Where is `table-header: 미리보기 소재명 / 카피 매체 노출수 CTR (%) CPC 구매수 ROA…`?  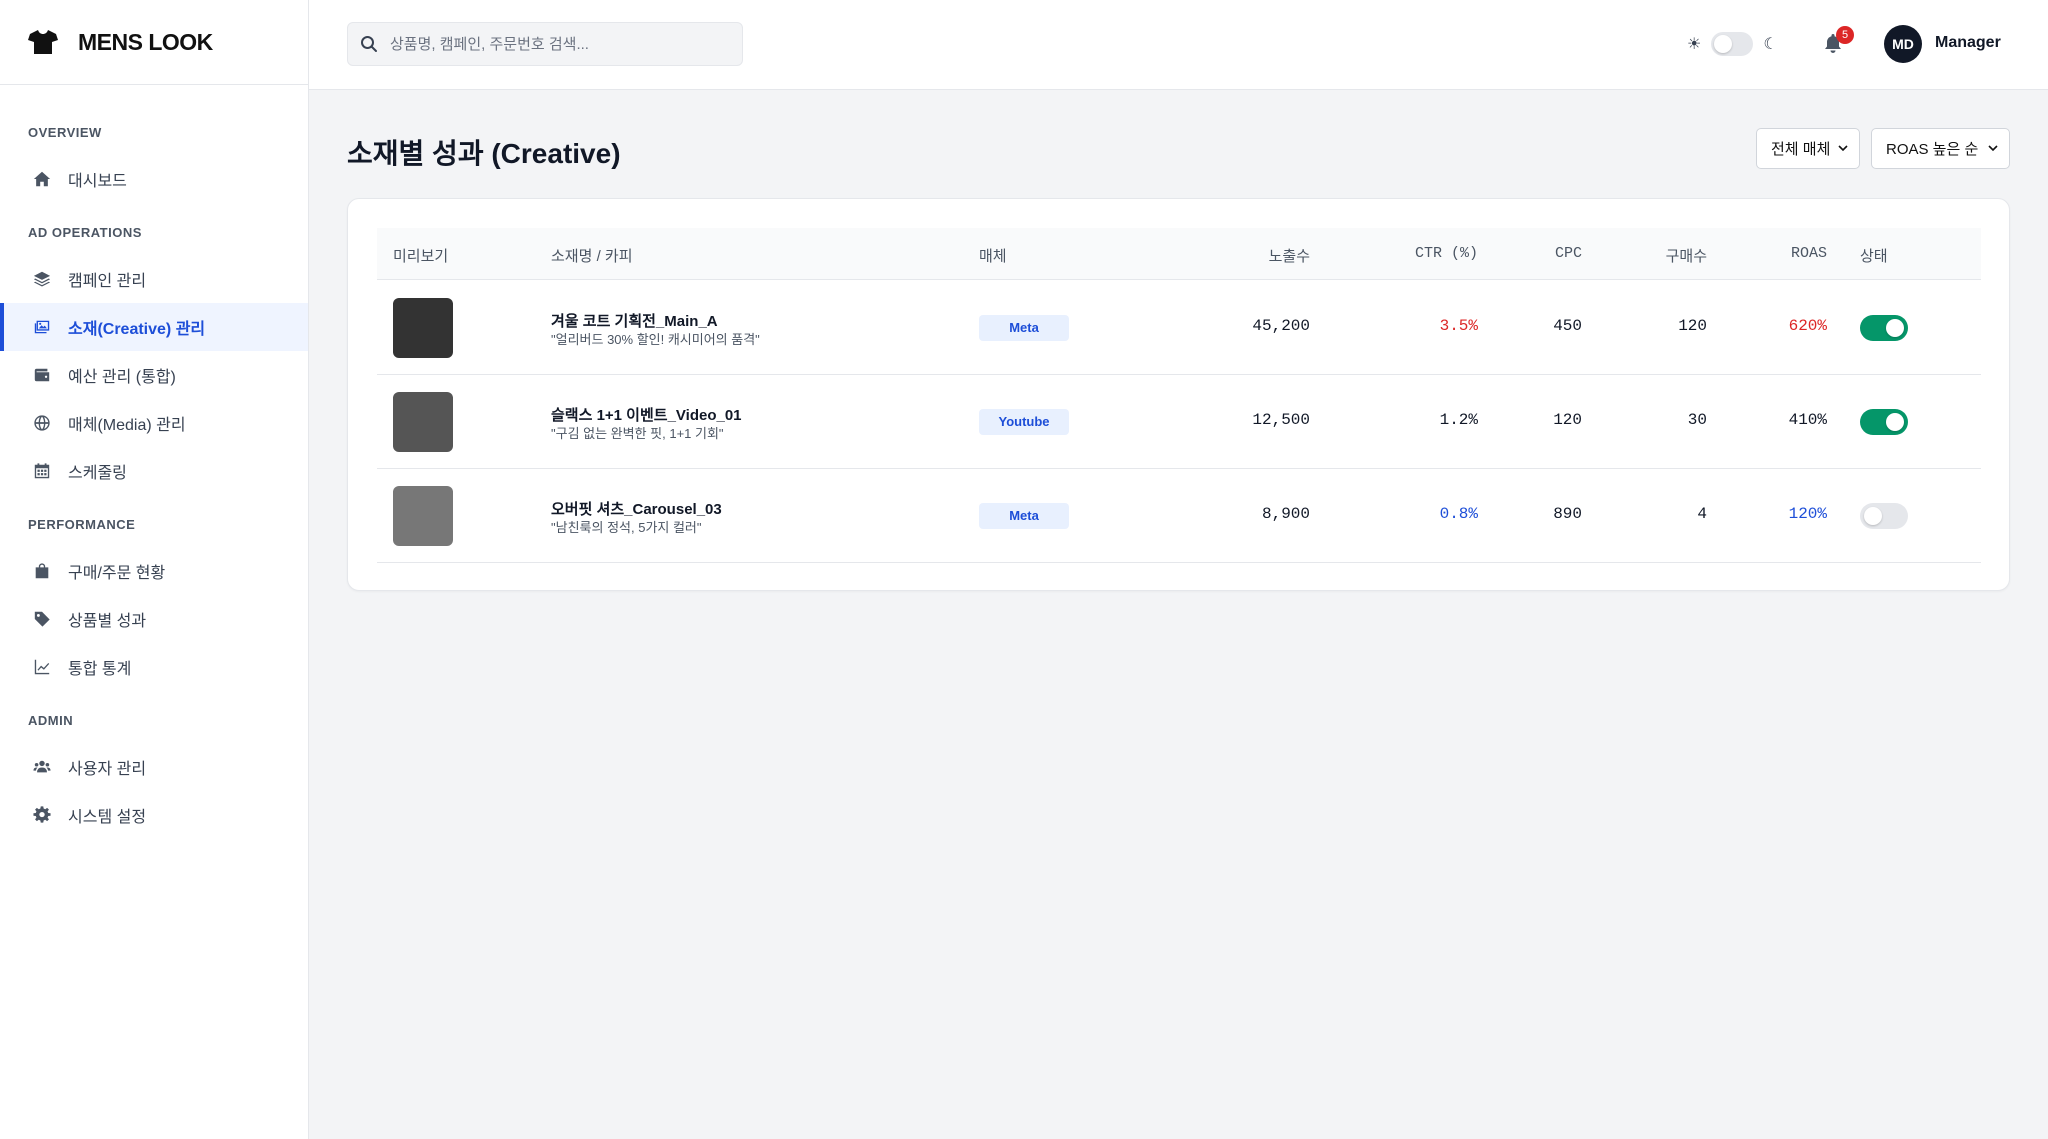
table-header: 미리보기 소재명 / 카피 매체 노출수 CTR (%) CPC 구매수 ROA… is located at coordinates (1179, 254).